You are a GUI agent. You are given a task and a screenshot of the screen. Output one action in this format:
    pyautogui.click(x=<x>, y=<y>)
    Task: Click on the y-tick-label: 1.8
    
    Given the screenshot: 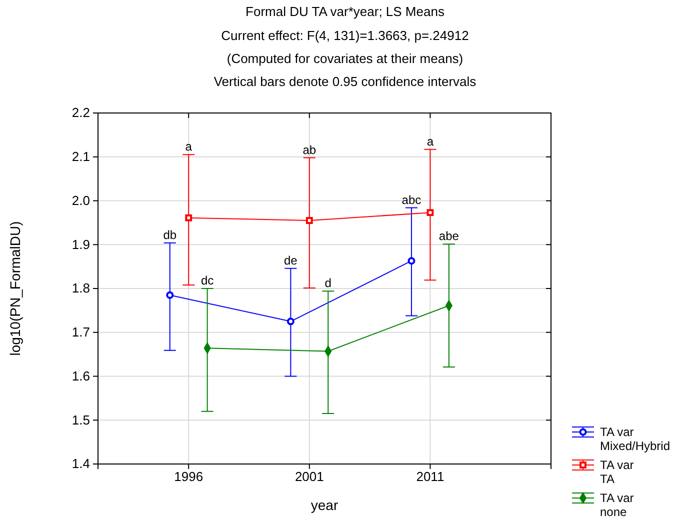 What is the action you would take?
    pyautogui.click(x=81, y=288)
    